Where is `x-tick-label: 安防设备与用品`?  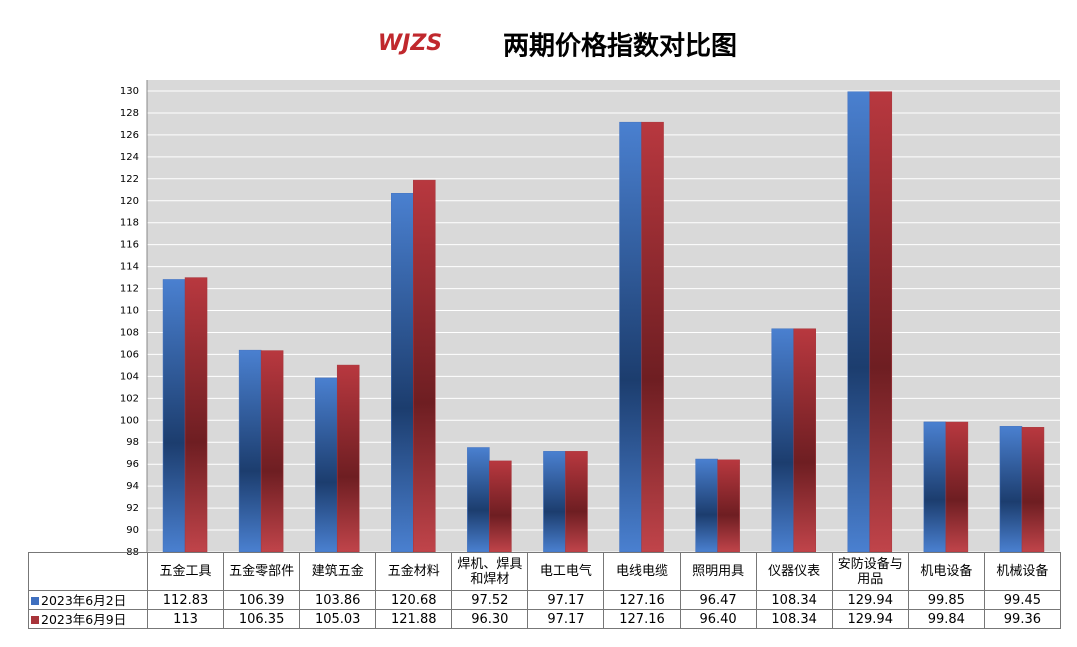 x-tick-label: 安防设备与用品 is located at coordinates (870, 571).